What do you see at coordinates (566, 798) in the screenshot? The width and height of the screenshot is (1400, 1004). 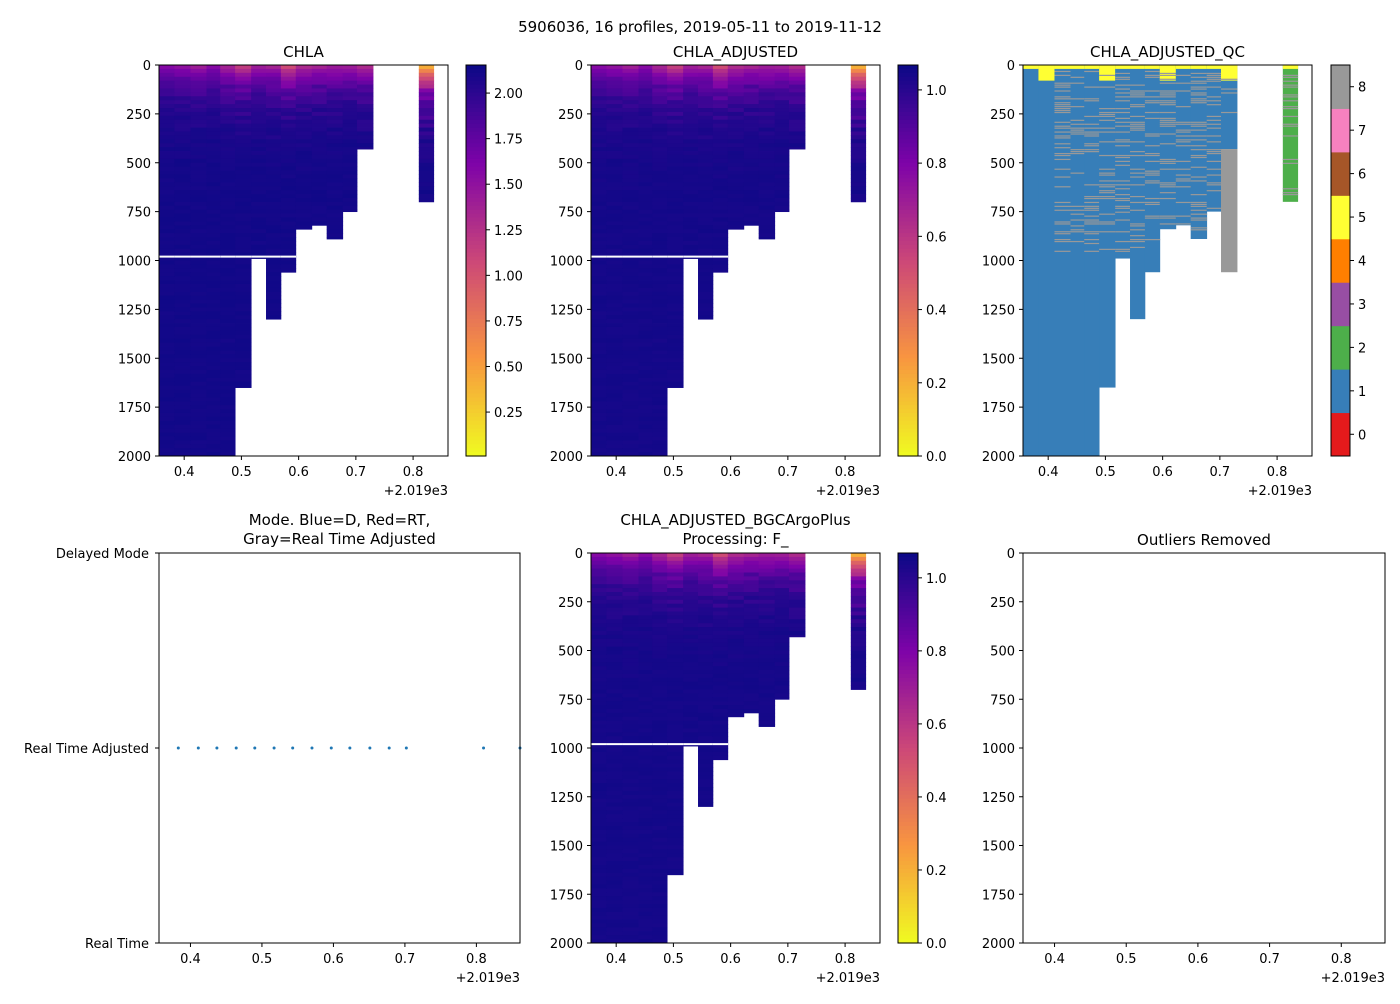 I see `y-tick-label: 1250` at bounding box center [566, 798].